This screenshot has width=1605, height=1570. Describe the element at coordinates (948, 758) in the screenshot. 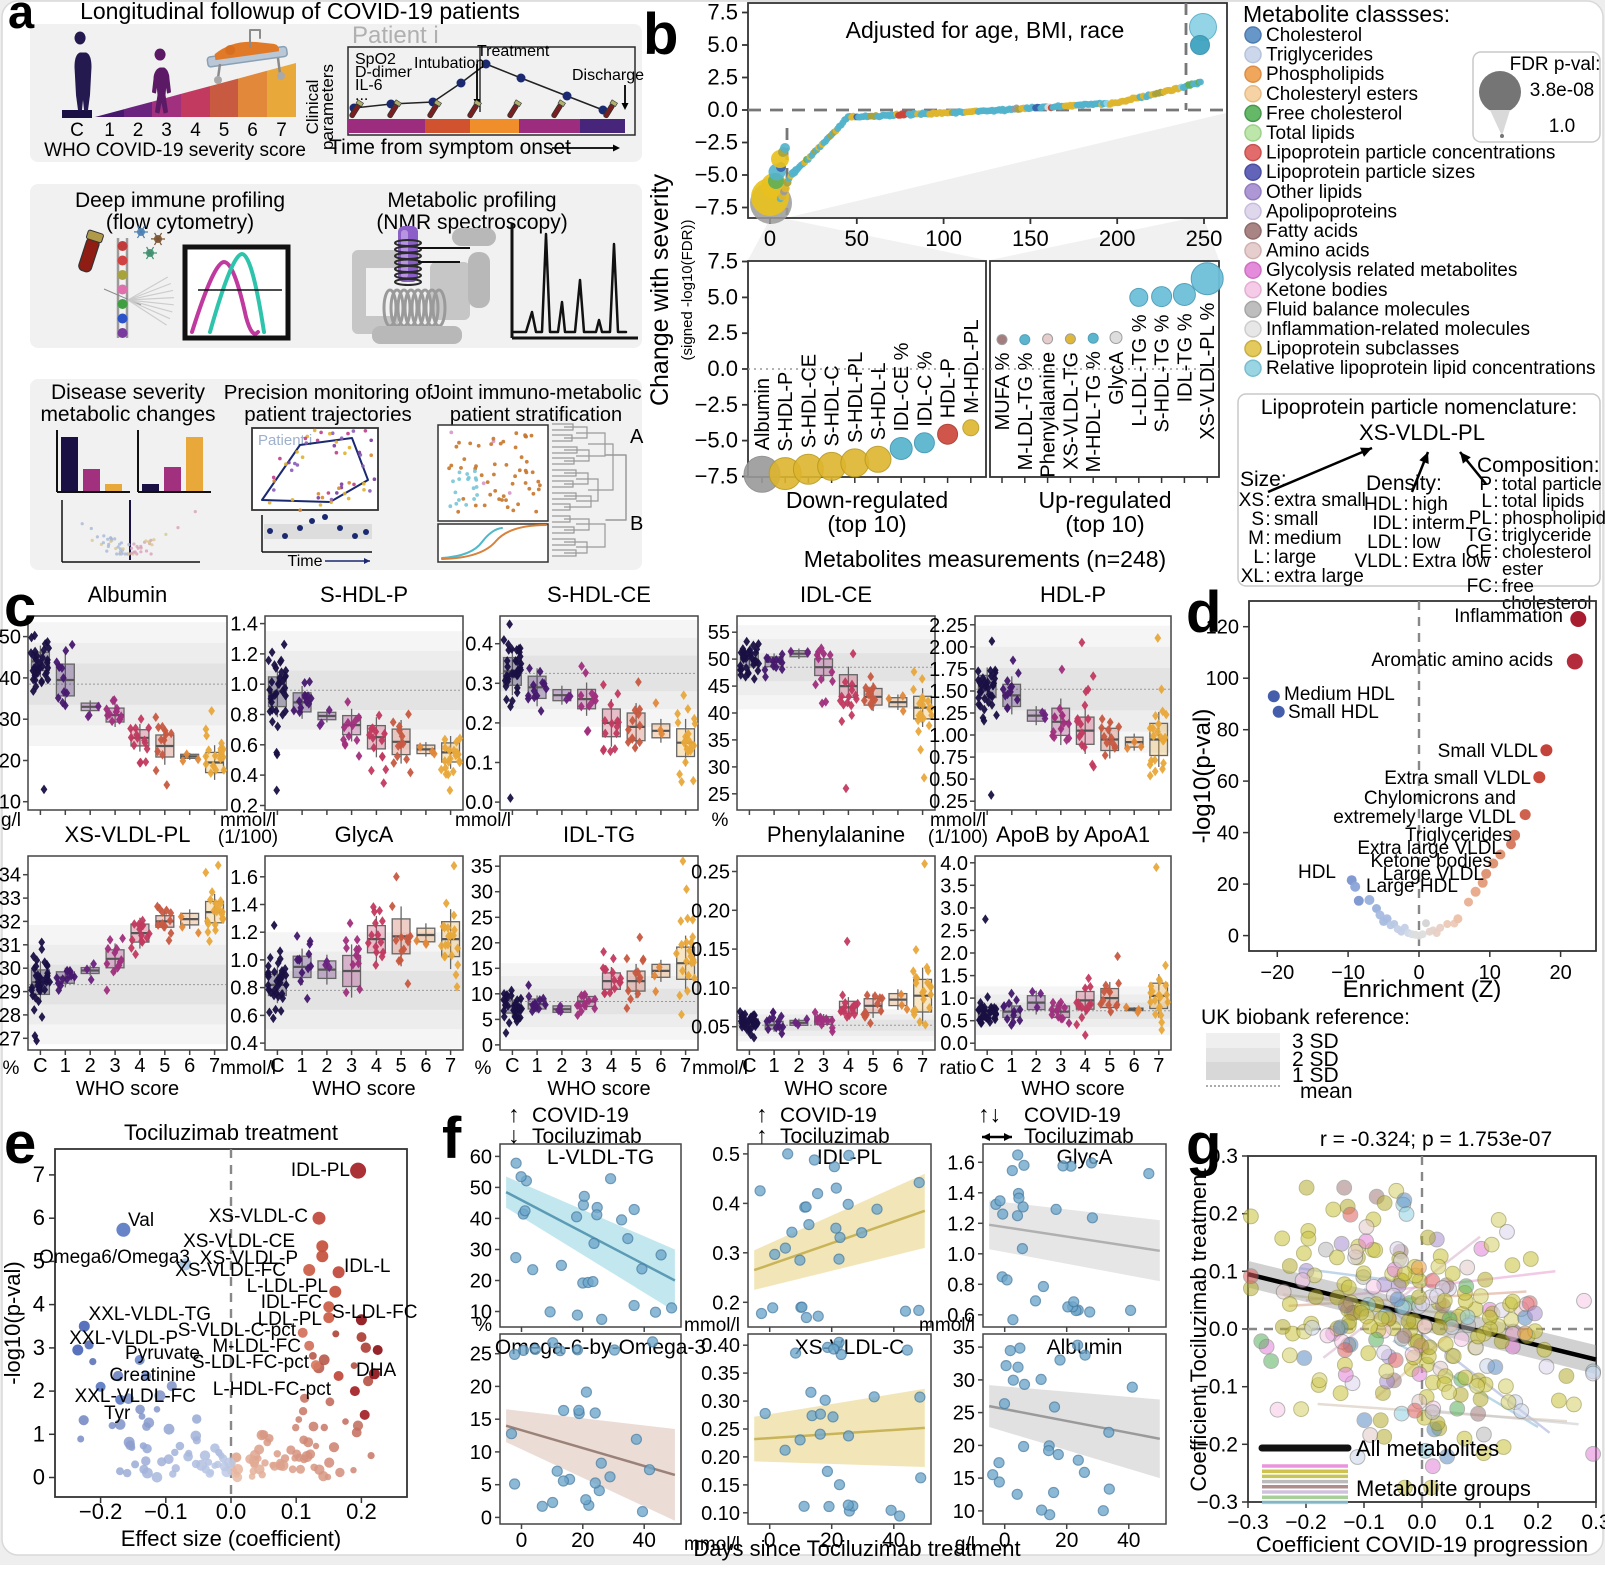

I see `svg-text: 0.75` at that location.